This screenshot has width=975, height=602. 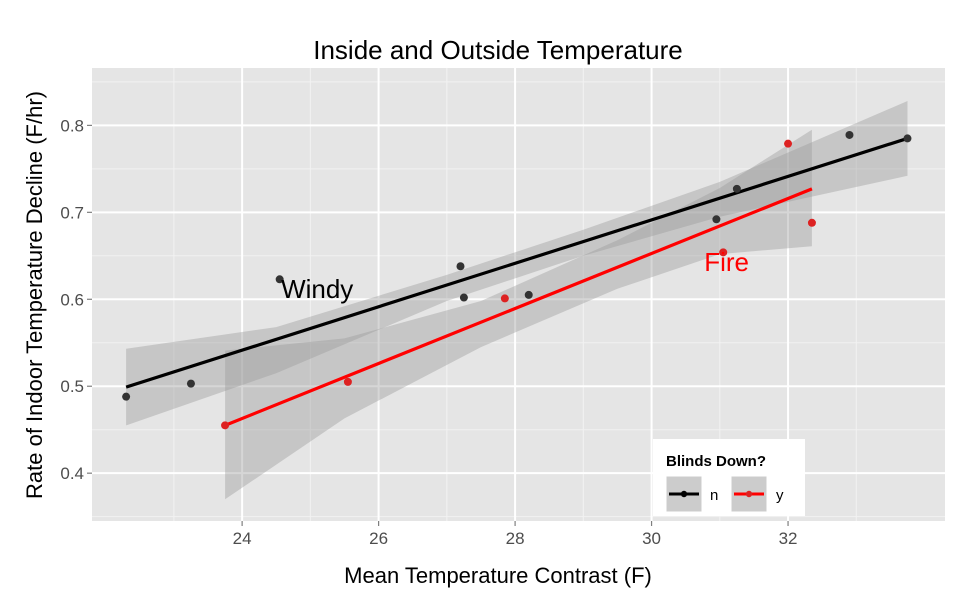 What do you see at coordinates (788, 538) in the screenshot?
I see `x-tick-label-4: 32` at bounding box center [788, 538].